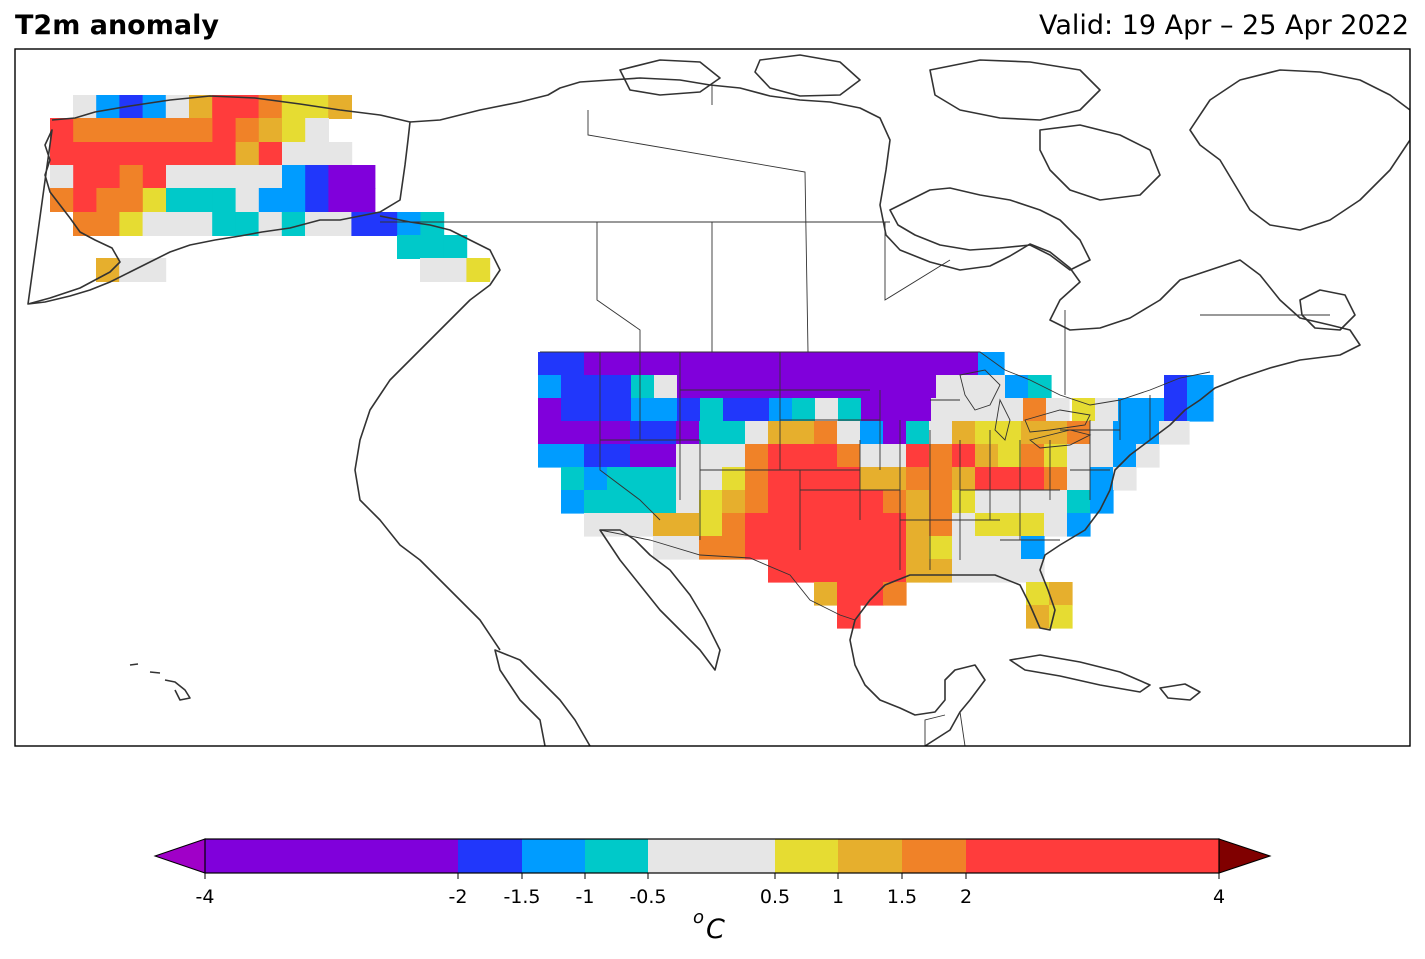 The width and height of the screenshot is (1425, 959). What do you see at coordinates (179, 856) in the screenshot?
I see `colorbar-under-arrow` at bounding box center [179, 856].